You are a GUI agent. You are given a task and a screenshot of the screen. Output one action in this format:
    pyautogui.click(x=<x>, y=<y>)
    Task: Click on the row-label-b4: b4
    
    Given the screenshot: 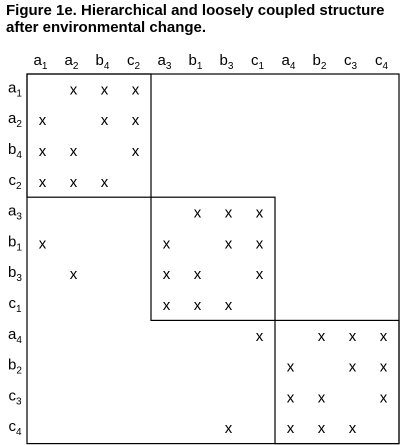 What is the action you would take?
    pyautogui.click(x=15, y=151)
    